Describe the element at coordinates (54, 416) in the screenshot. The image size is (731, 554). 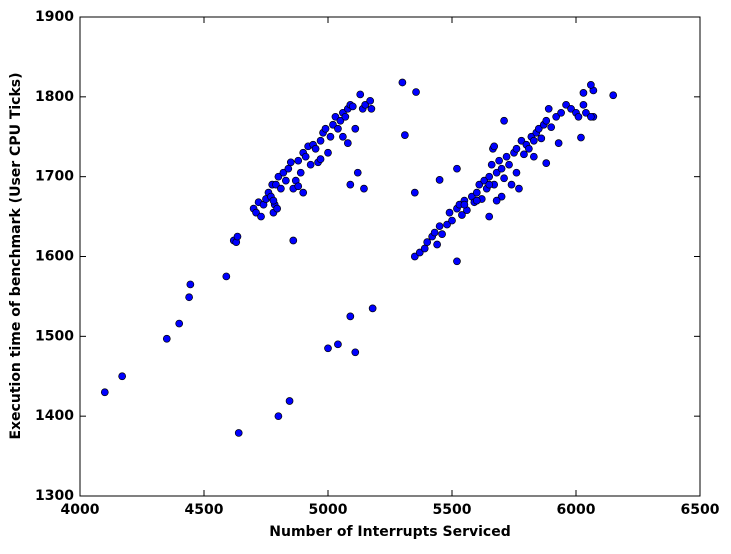
I see `y-tick-label: 1400` at that location.